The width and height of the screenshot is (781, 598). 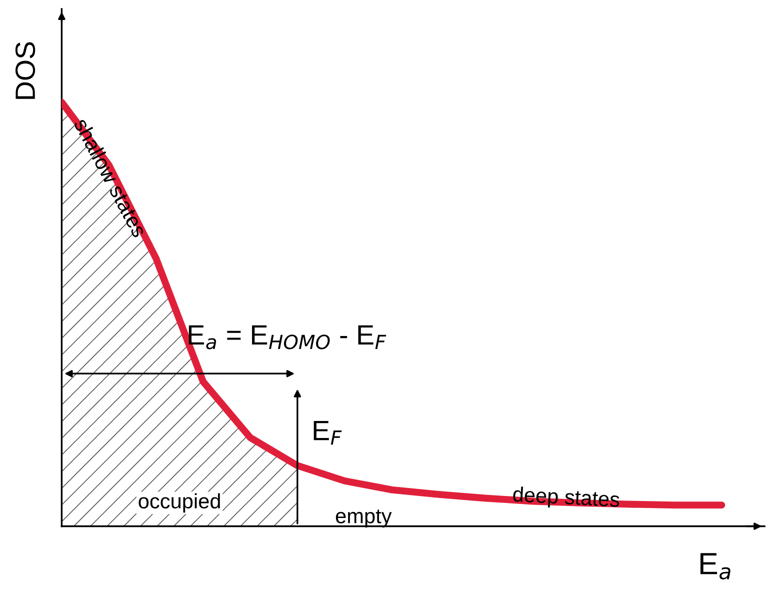 What do you see at coordinates (179, 503) in the screenshot?
I see `annotation: occupied` at bounding box center [179, 503].